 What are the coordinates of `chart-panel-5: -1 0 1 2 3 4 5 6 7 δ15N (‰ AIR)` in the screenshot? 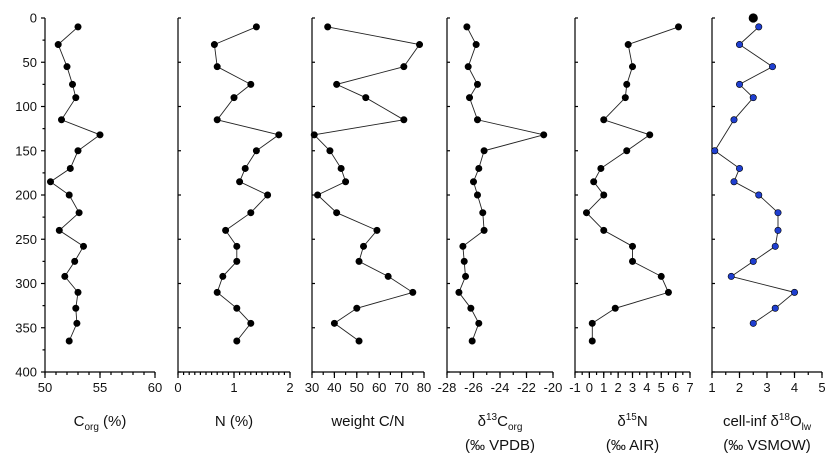 It's located at (631, 235).